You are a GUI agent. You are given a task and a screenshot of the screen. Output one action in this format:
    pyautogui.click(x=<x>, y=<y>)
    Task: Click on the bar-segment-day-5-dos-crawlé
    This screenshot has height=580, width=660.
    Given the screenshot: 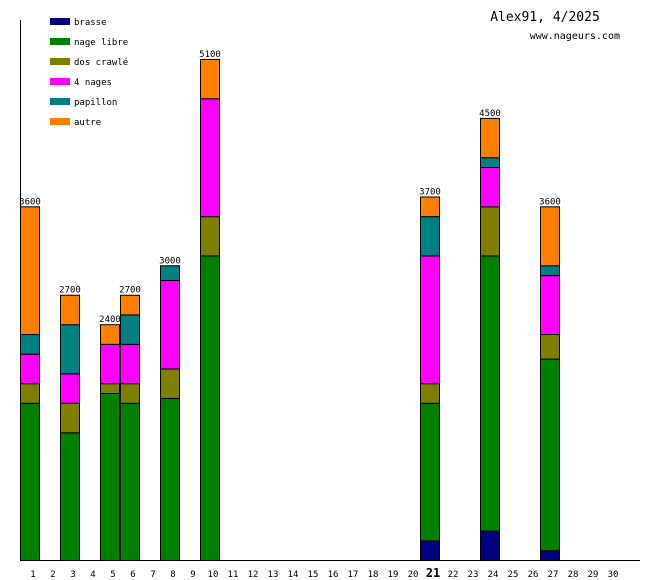 What is the action you would take?
    pyautogui.click(x=110, y=388)
    